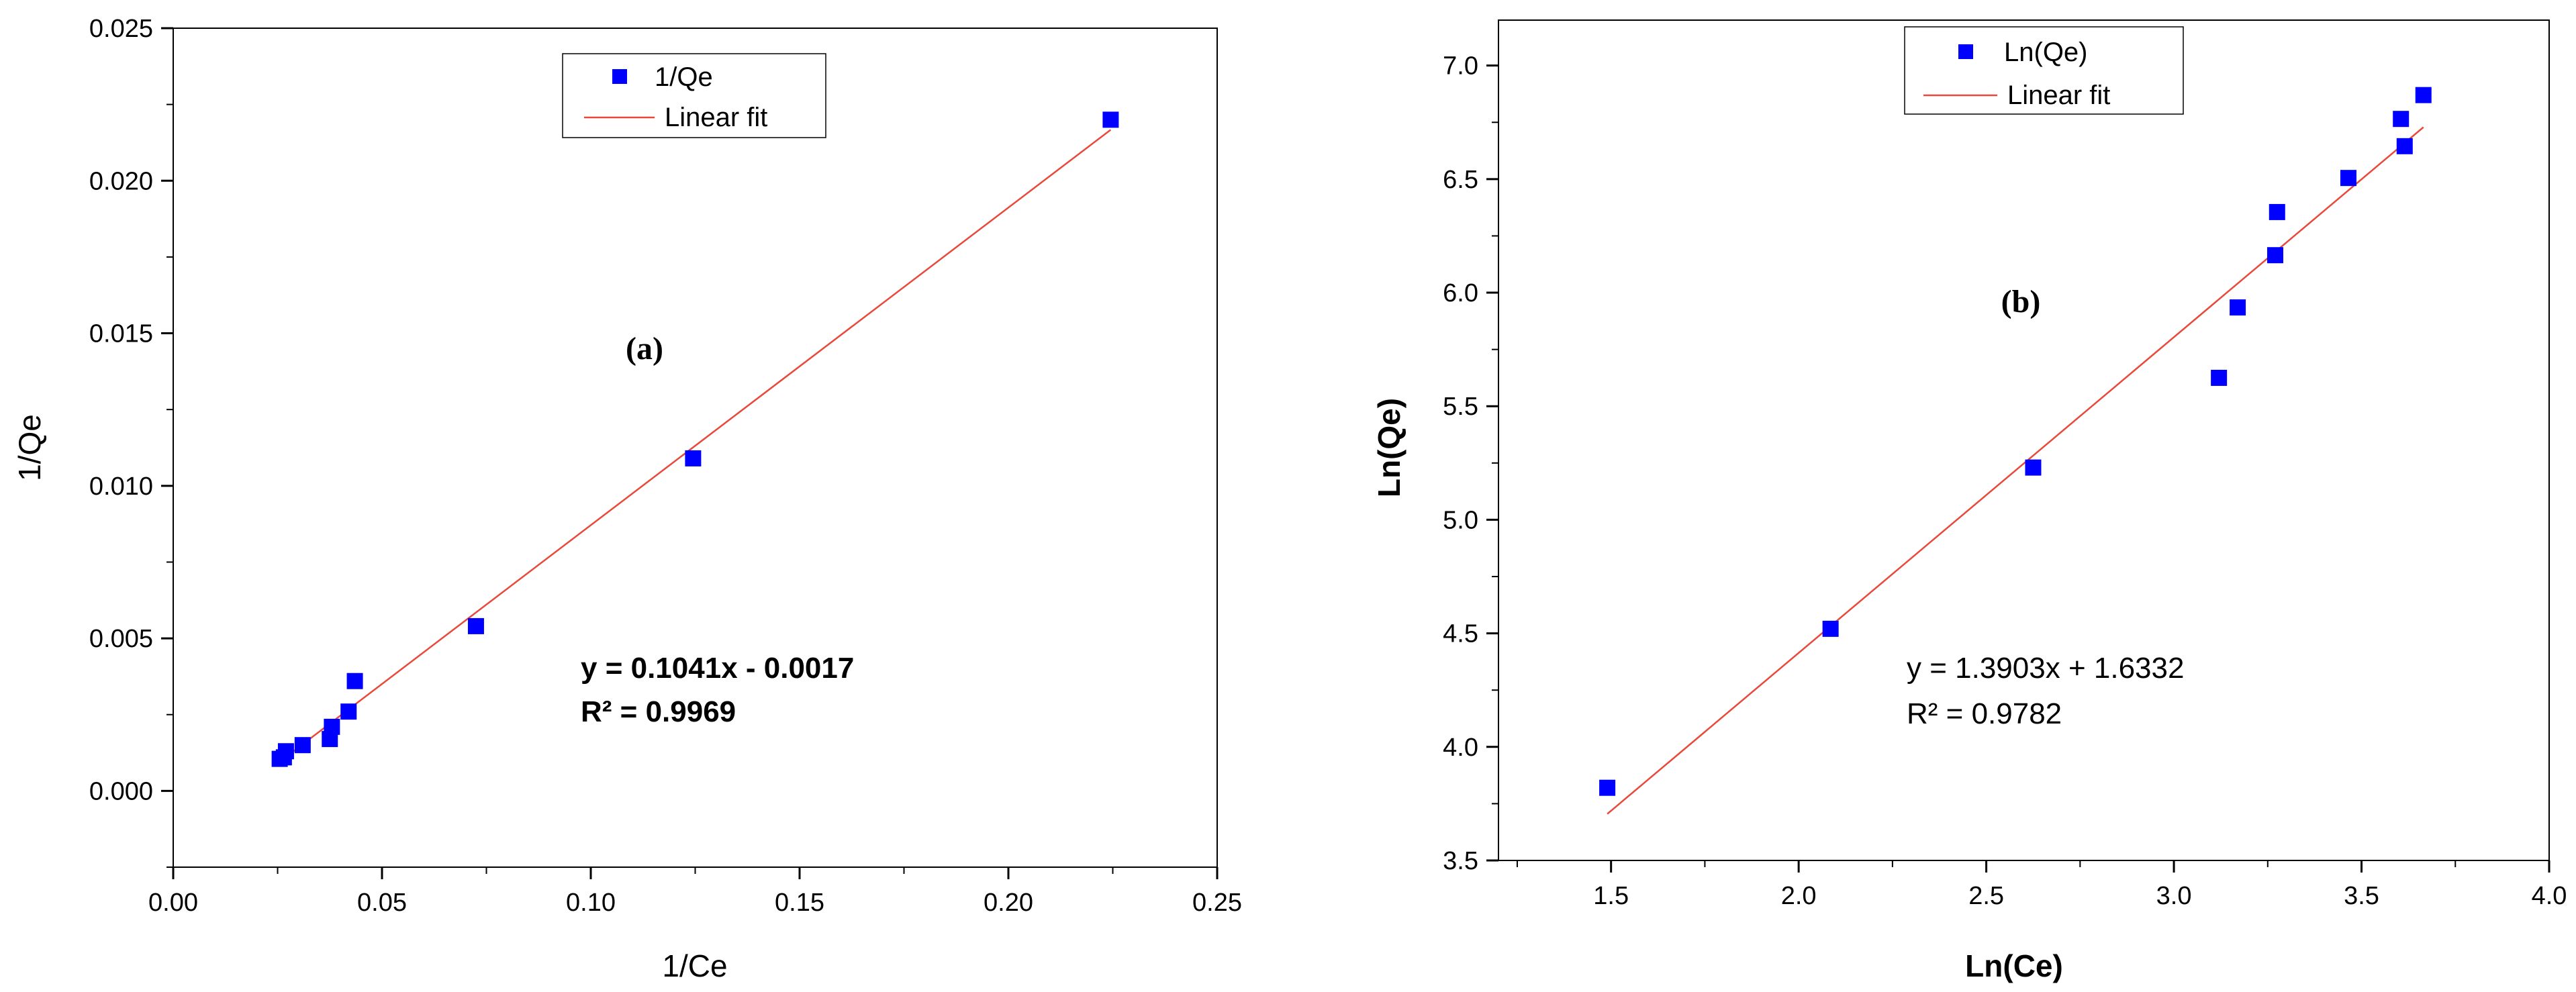 This screenshot has height=992, width=2576. I want to click on x-tick-label-b: 2.5, so click(1986, 896).